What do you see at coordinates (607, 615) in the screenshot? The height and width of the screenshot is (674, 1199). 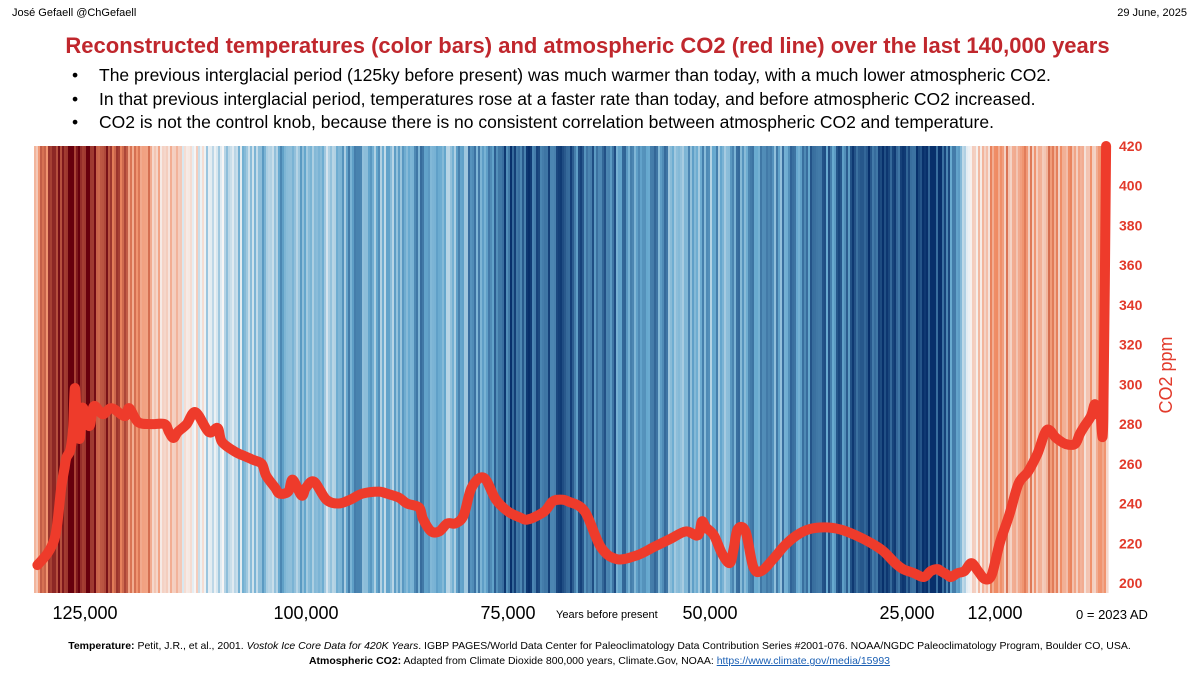 I see `x-axis-title: Years before present` at bounding box center [607, 615].